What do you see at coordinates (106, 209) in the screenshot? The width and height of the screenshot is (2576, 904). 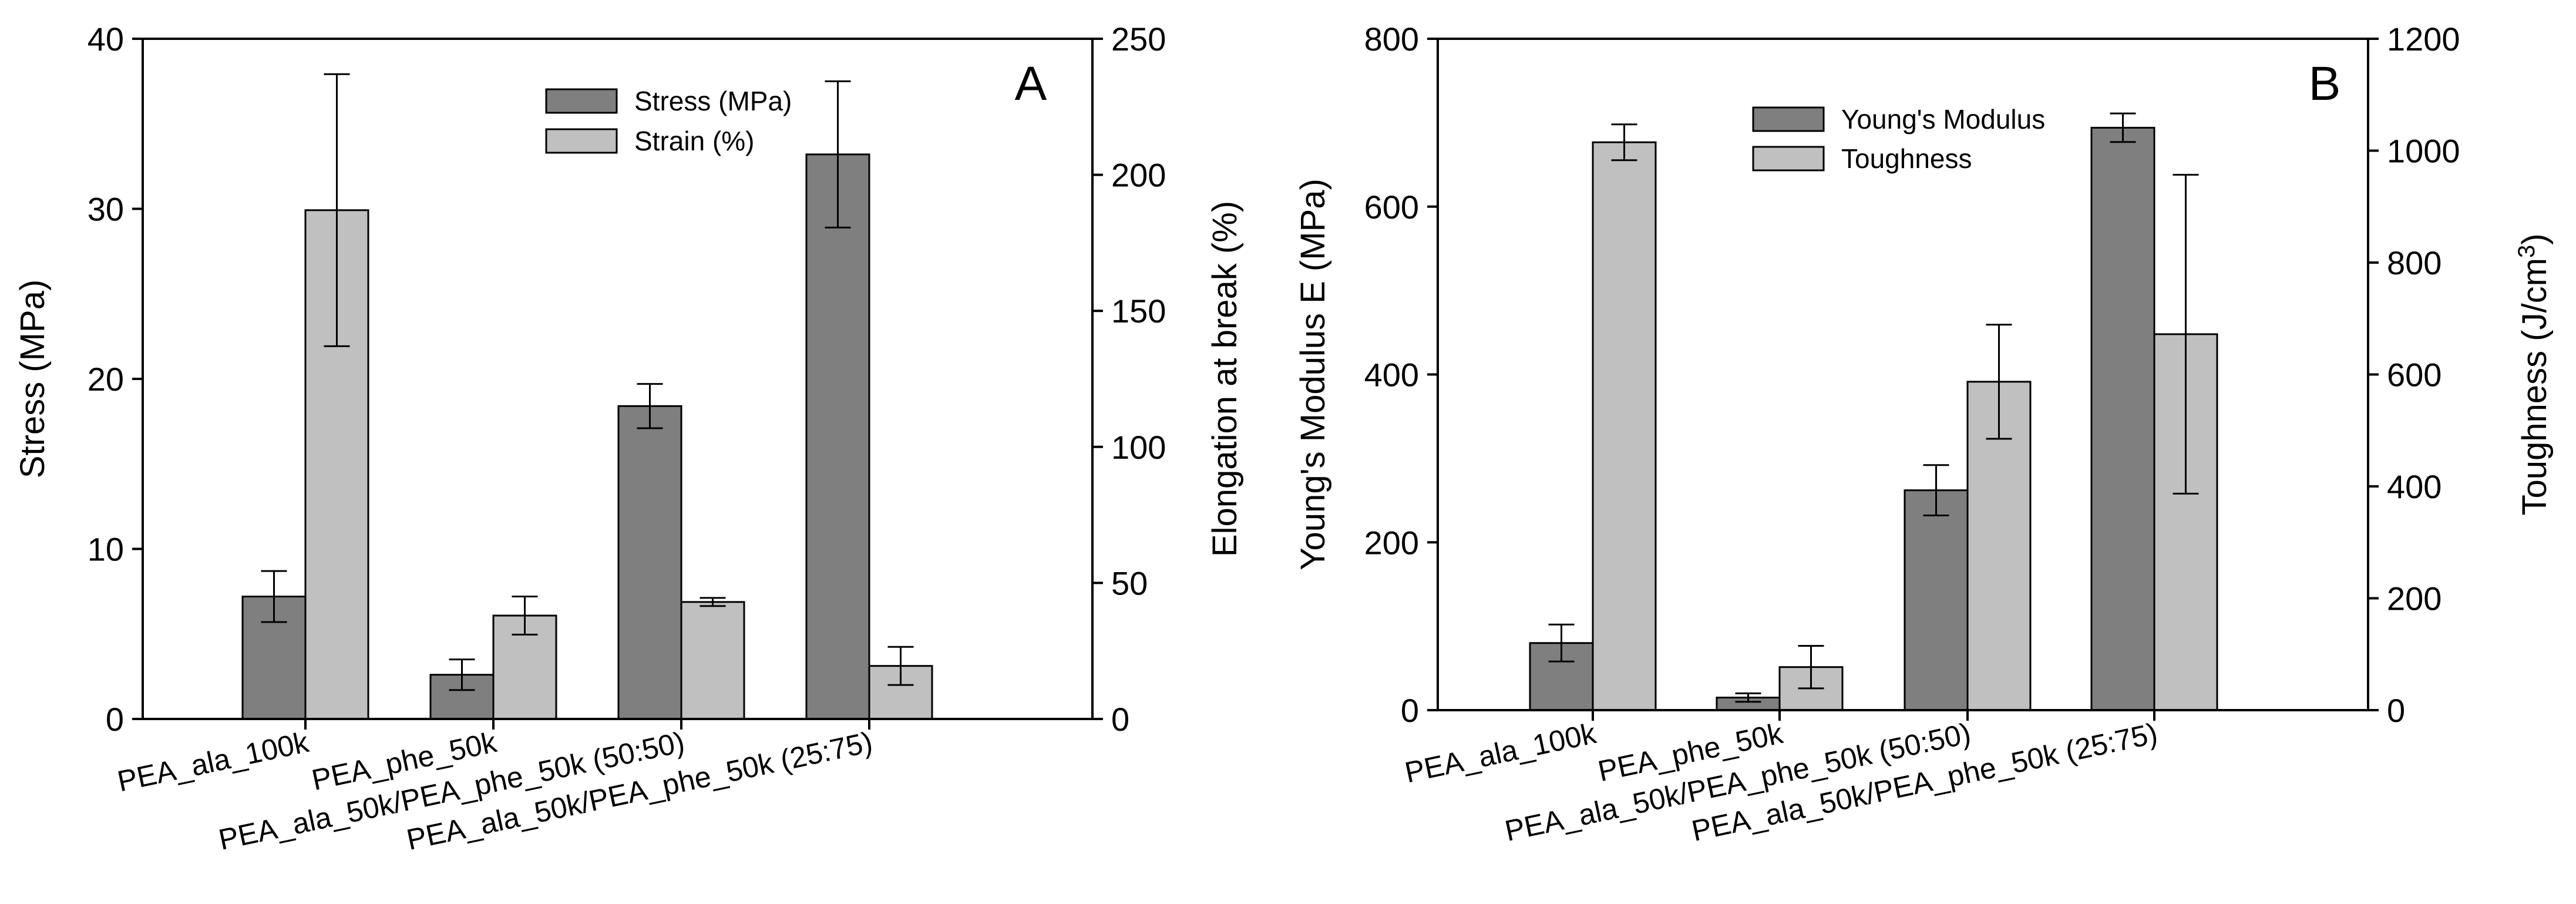 I see `y-tick-label: 30` at bounding box center [106, 209].